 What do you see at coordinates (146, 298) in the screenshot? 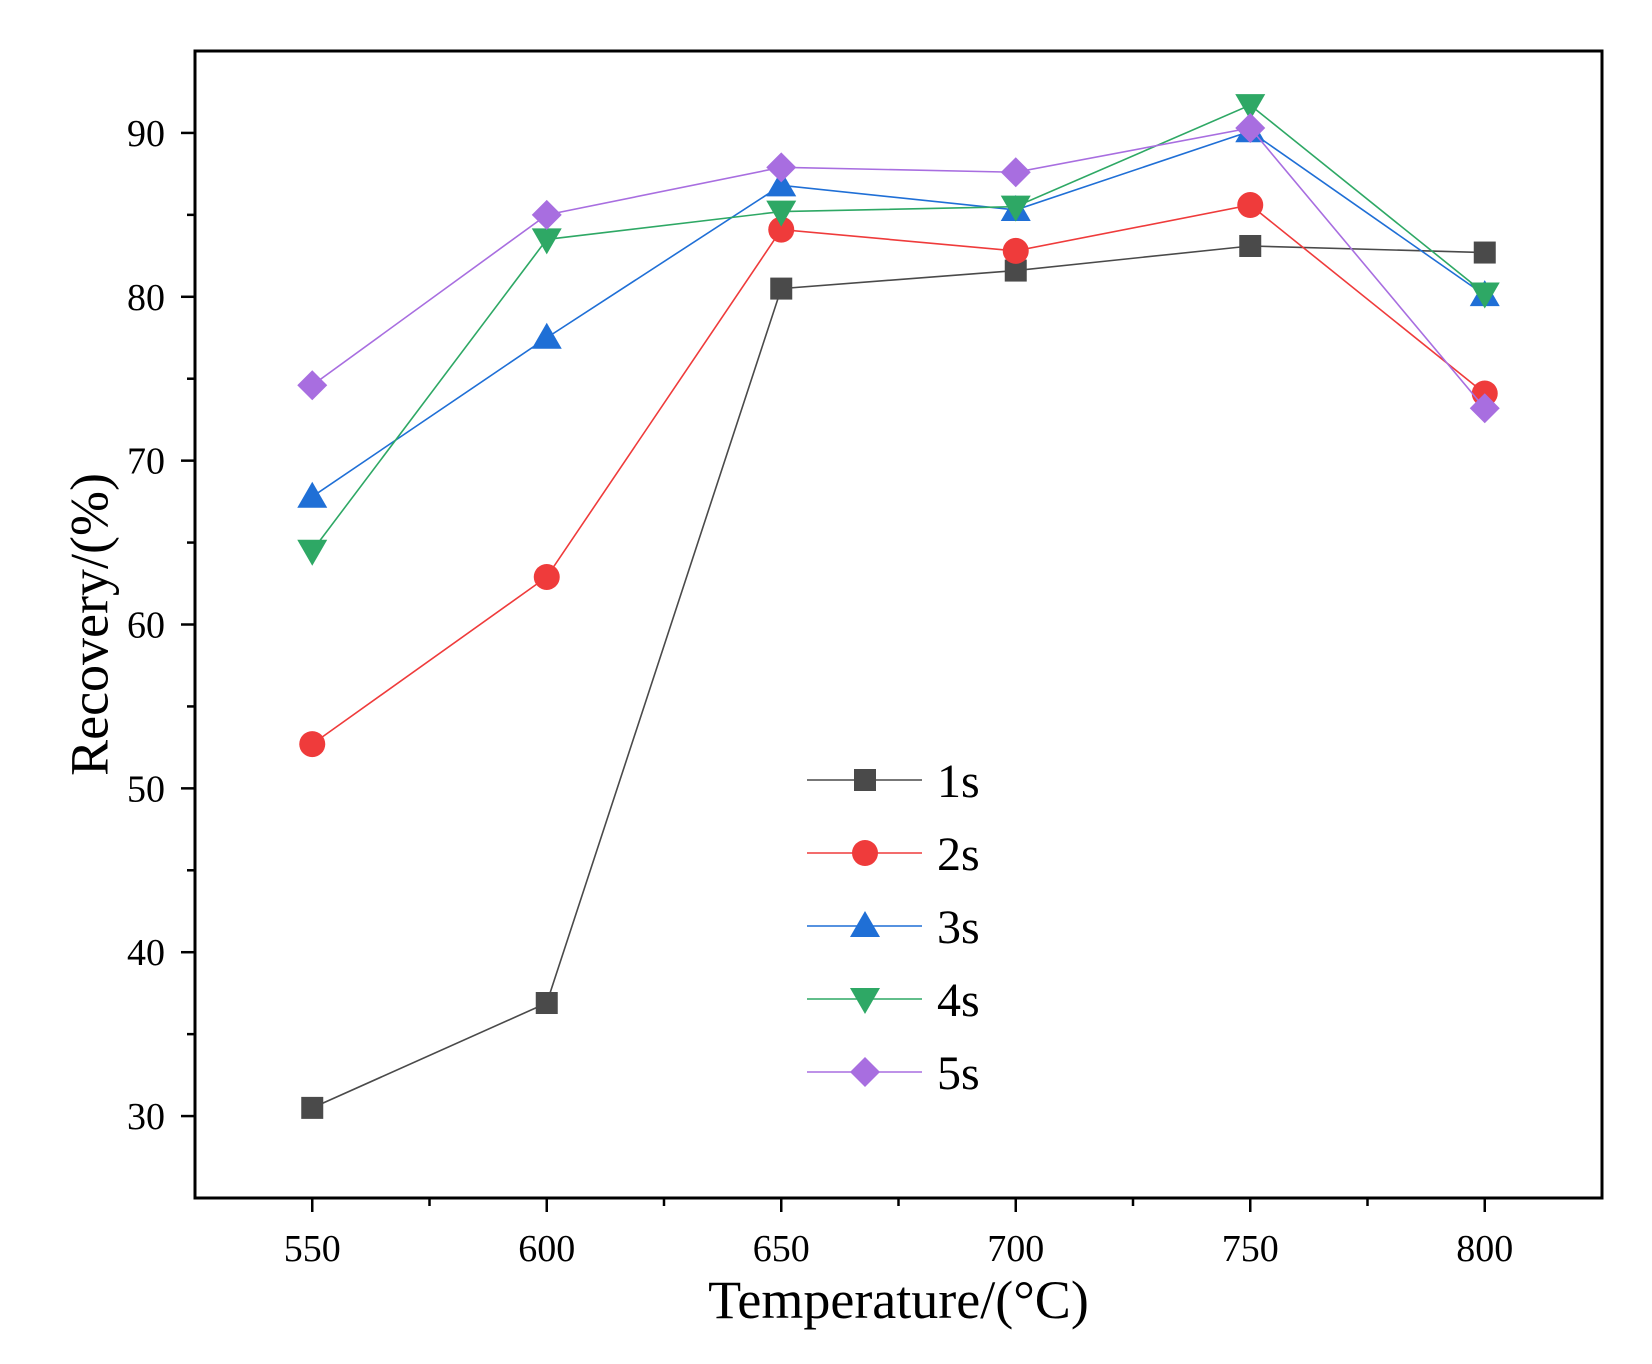
I see `y-tick-label: 80` at bounding box center [146, 298].